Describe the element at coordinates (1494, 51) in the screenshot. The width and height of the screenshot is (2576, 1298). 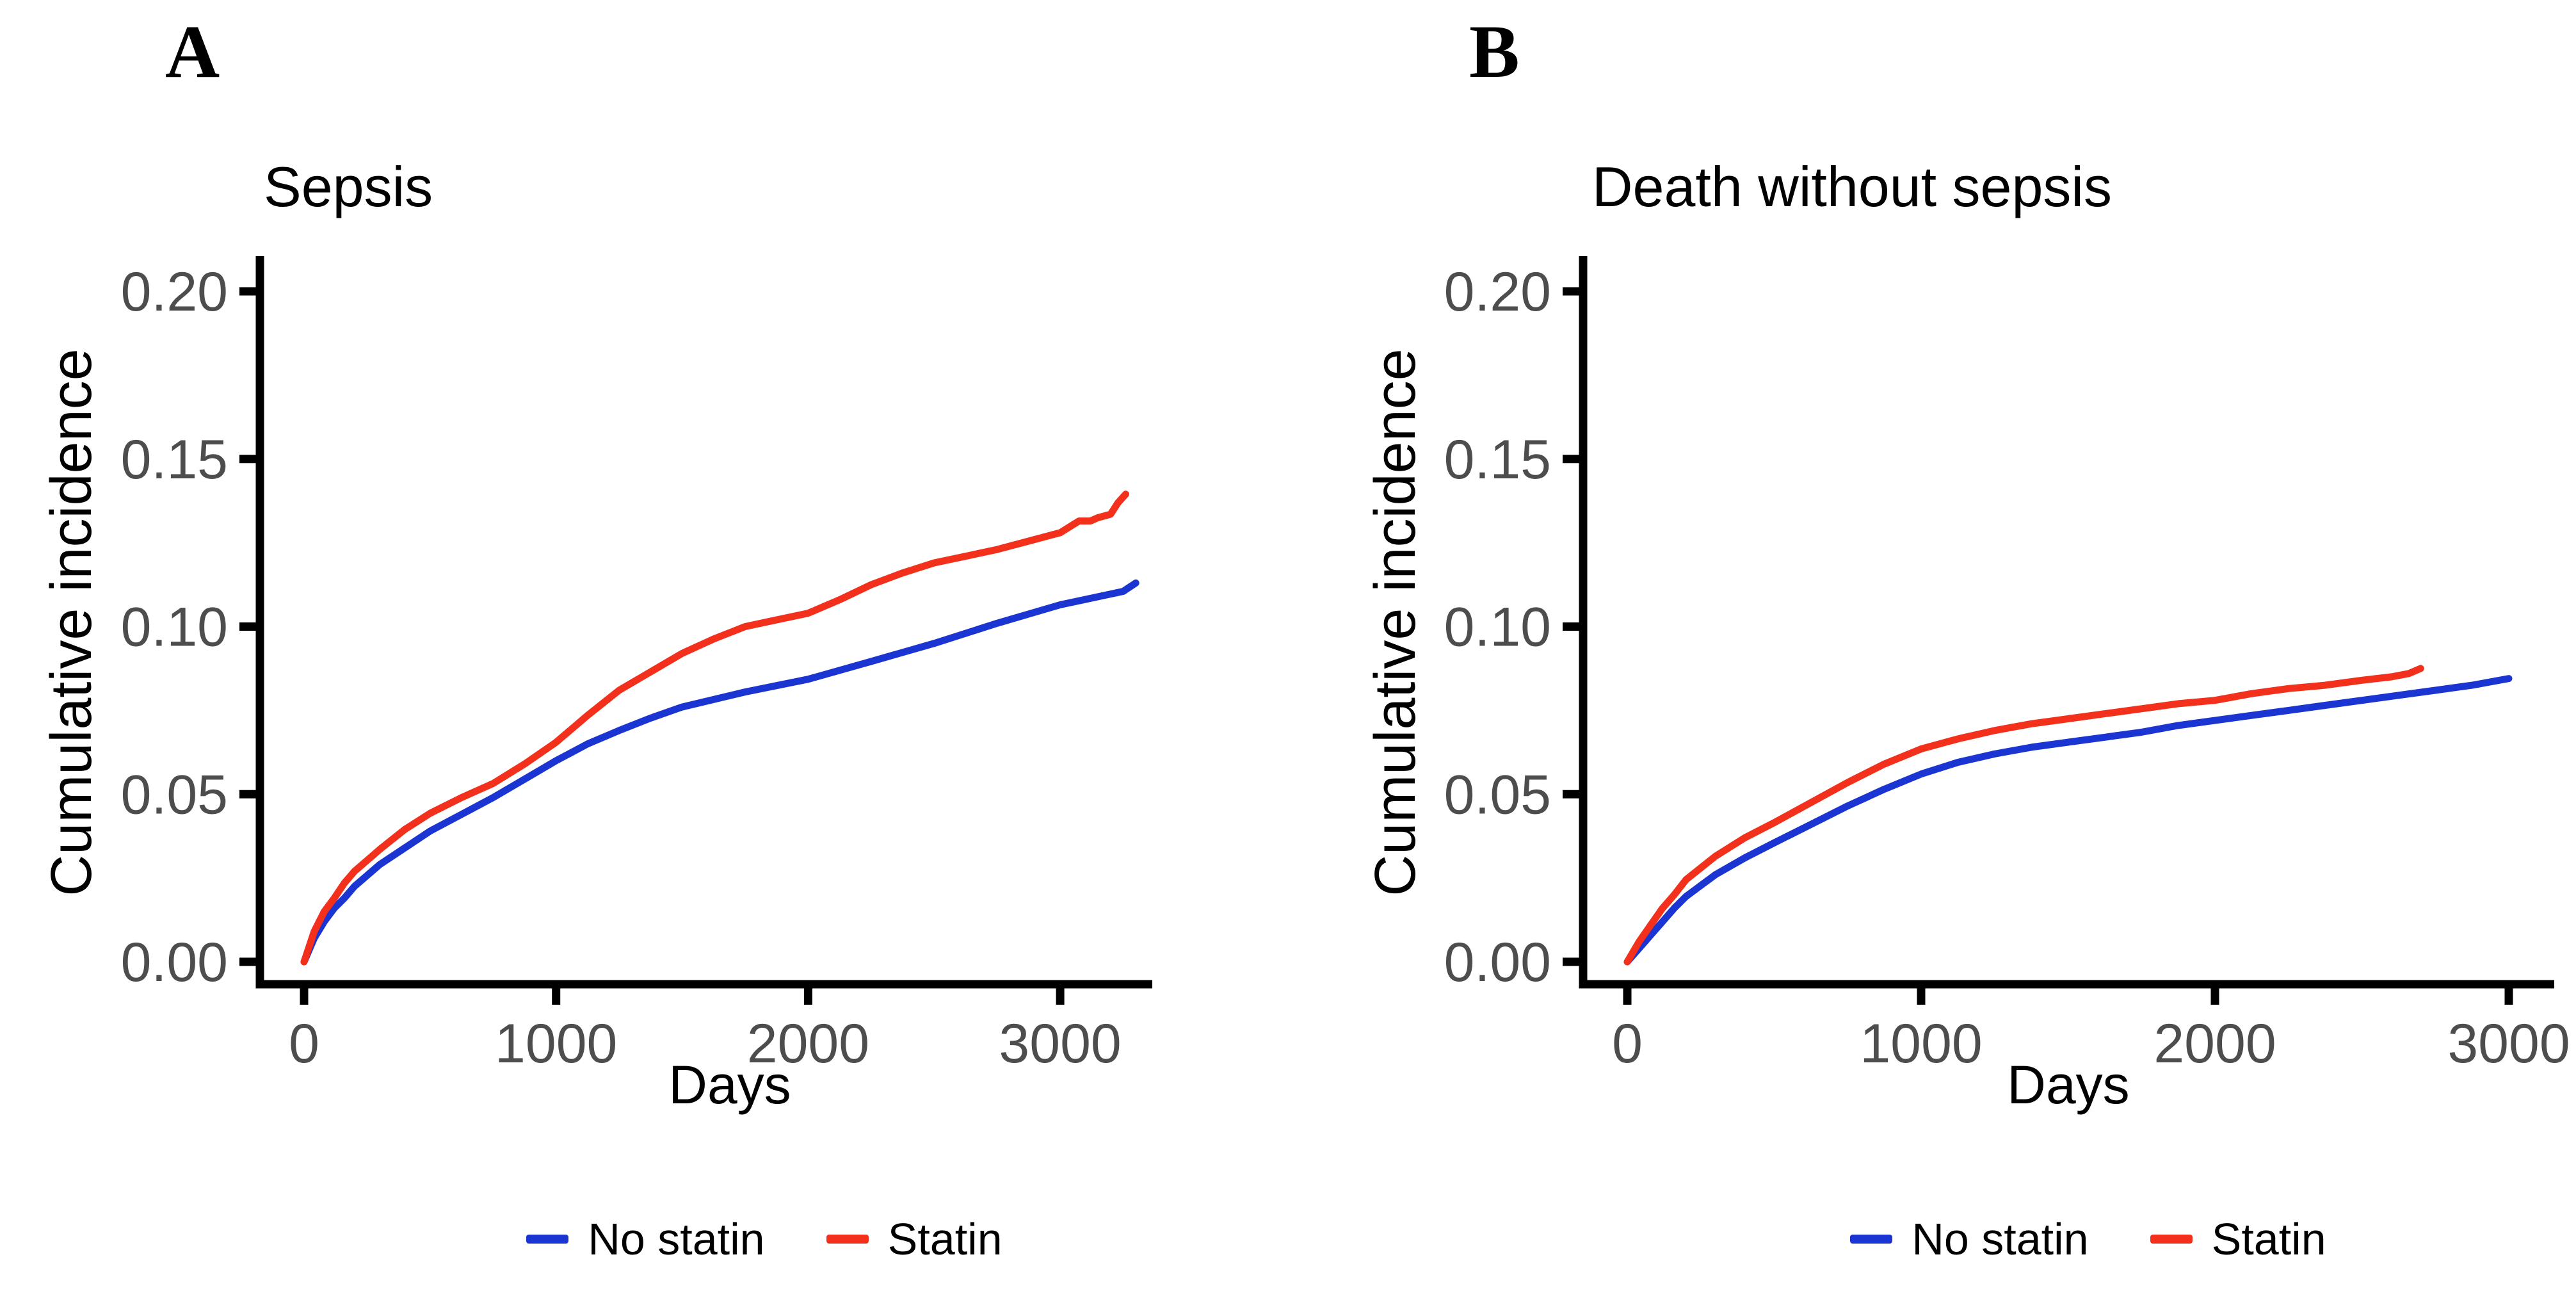
I see `panel-b-letter: B` at that location.